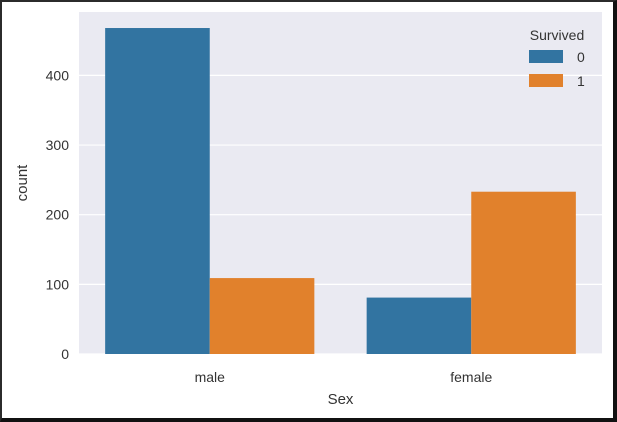 Image resolution: width=617 pixels, height=422 pixels. I want to click on y-axis-label: count, so click(22, 183).